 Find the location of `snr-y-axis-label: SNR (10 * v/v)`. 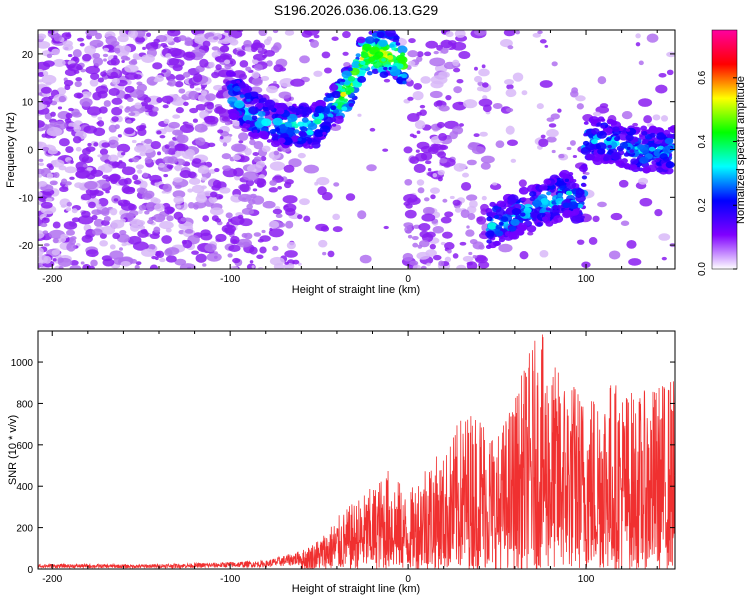

snr-y-axis-label: SNR (10 * v/v) is located at coordinates (13, 450).